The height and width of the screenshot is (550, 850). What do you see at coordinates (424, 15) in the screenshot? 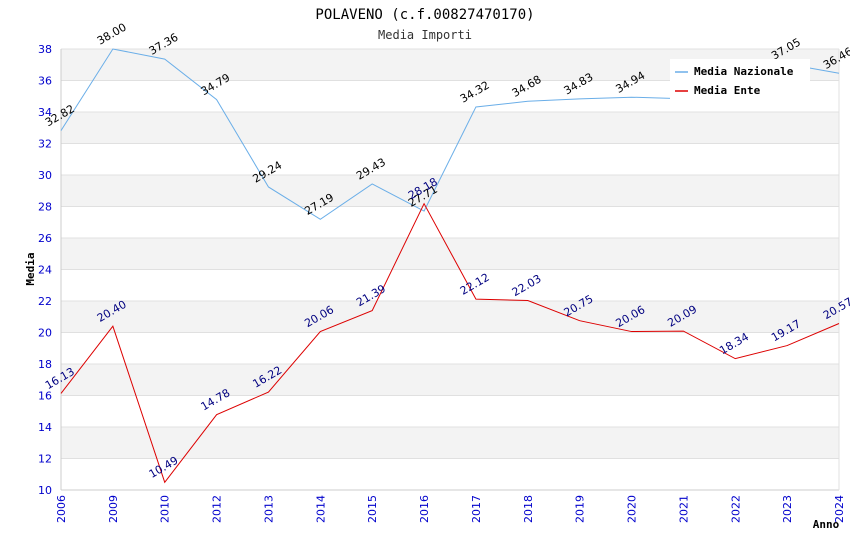
I see `chart-title: POLAVENO (c.f.00827470170)` at bounding box center [424, 15].